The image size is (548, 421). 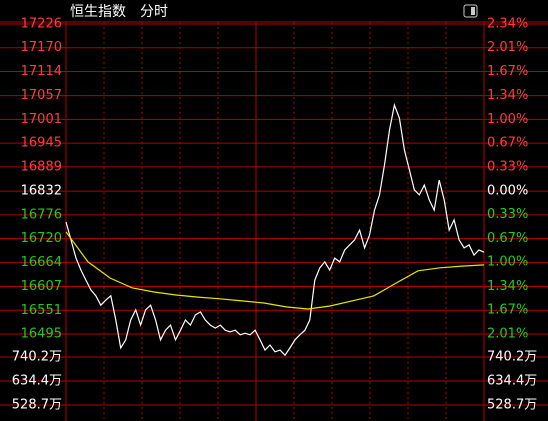 I want to click on y-tick-label: 16720, so click(x=41, y=238).